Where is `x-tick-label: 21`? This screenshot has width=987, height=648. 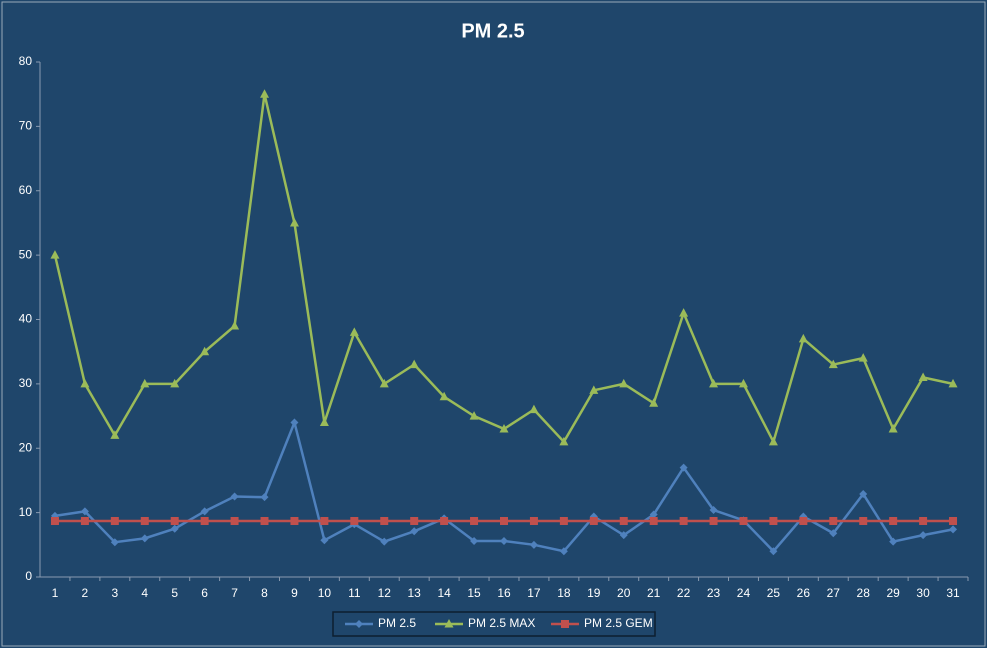
x-tick-label: 21 is located at coordinates (654, 593).